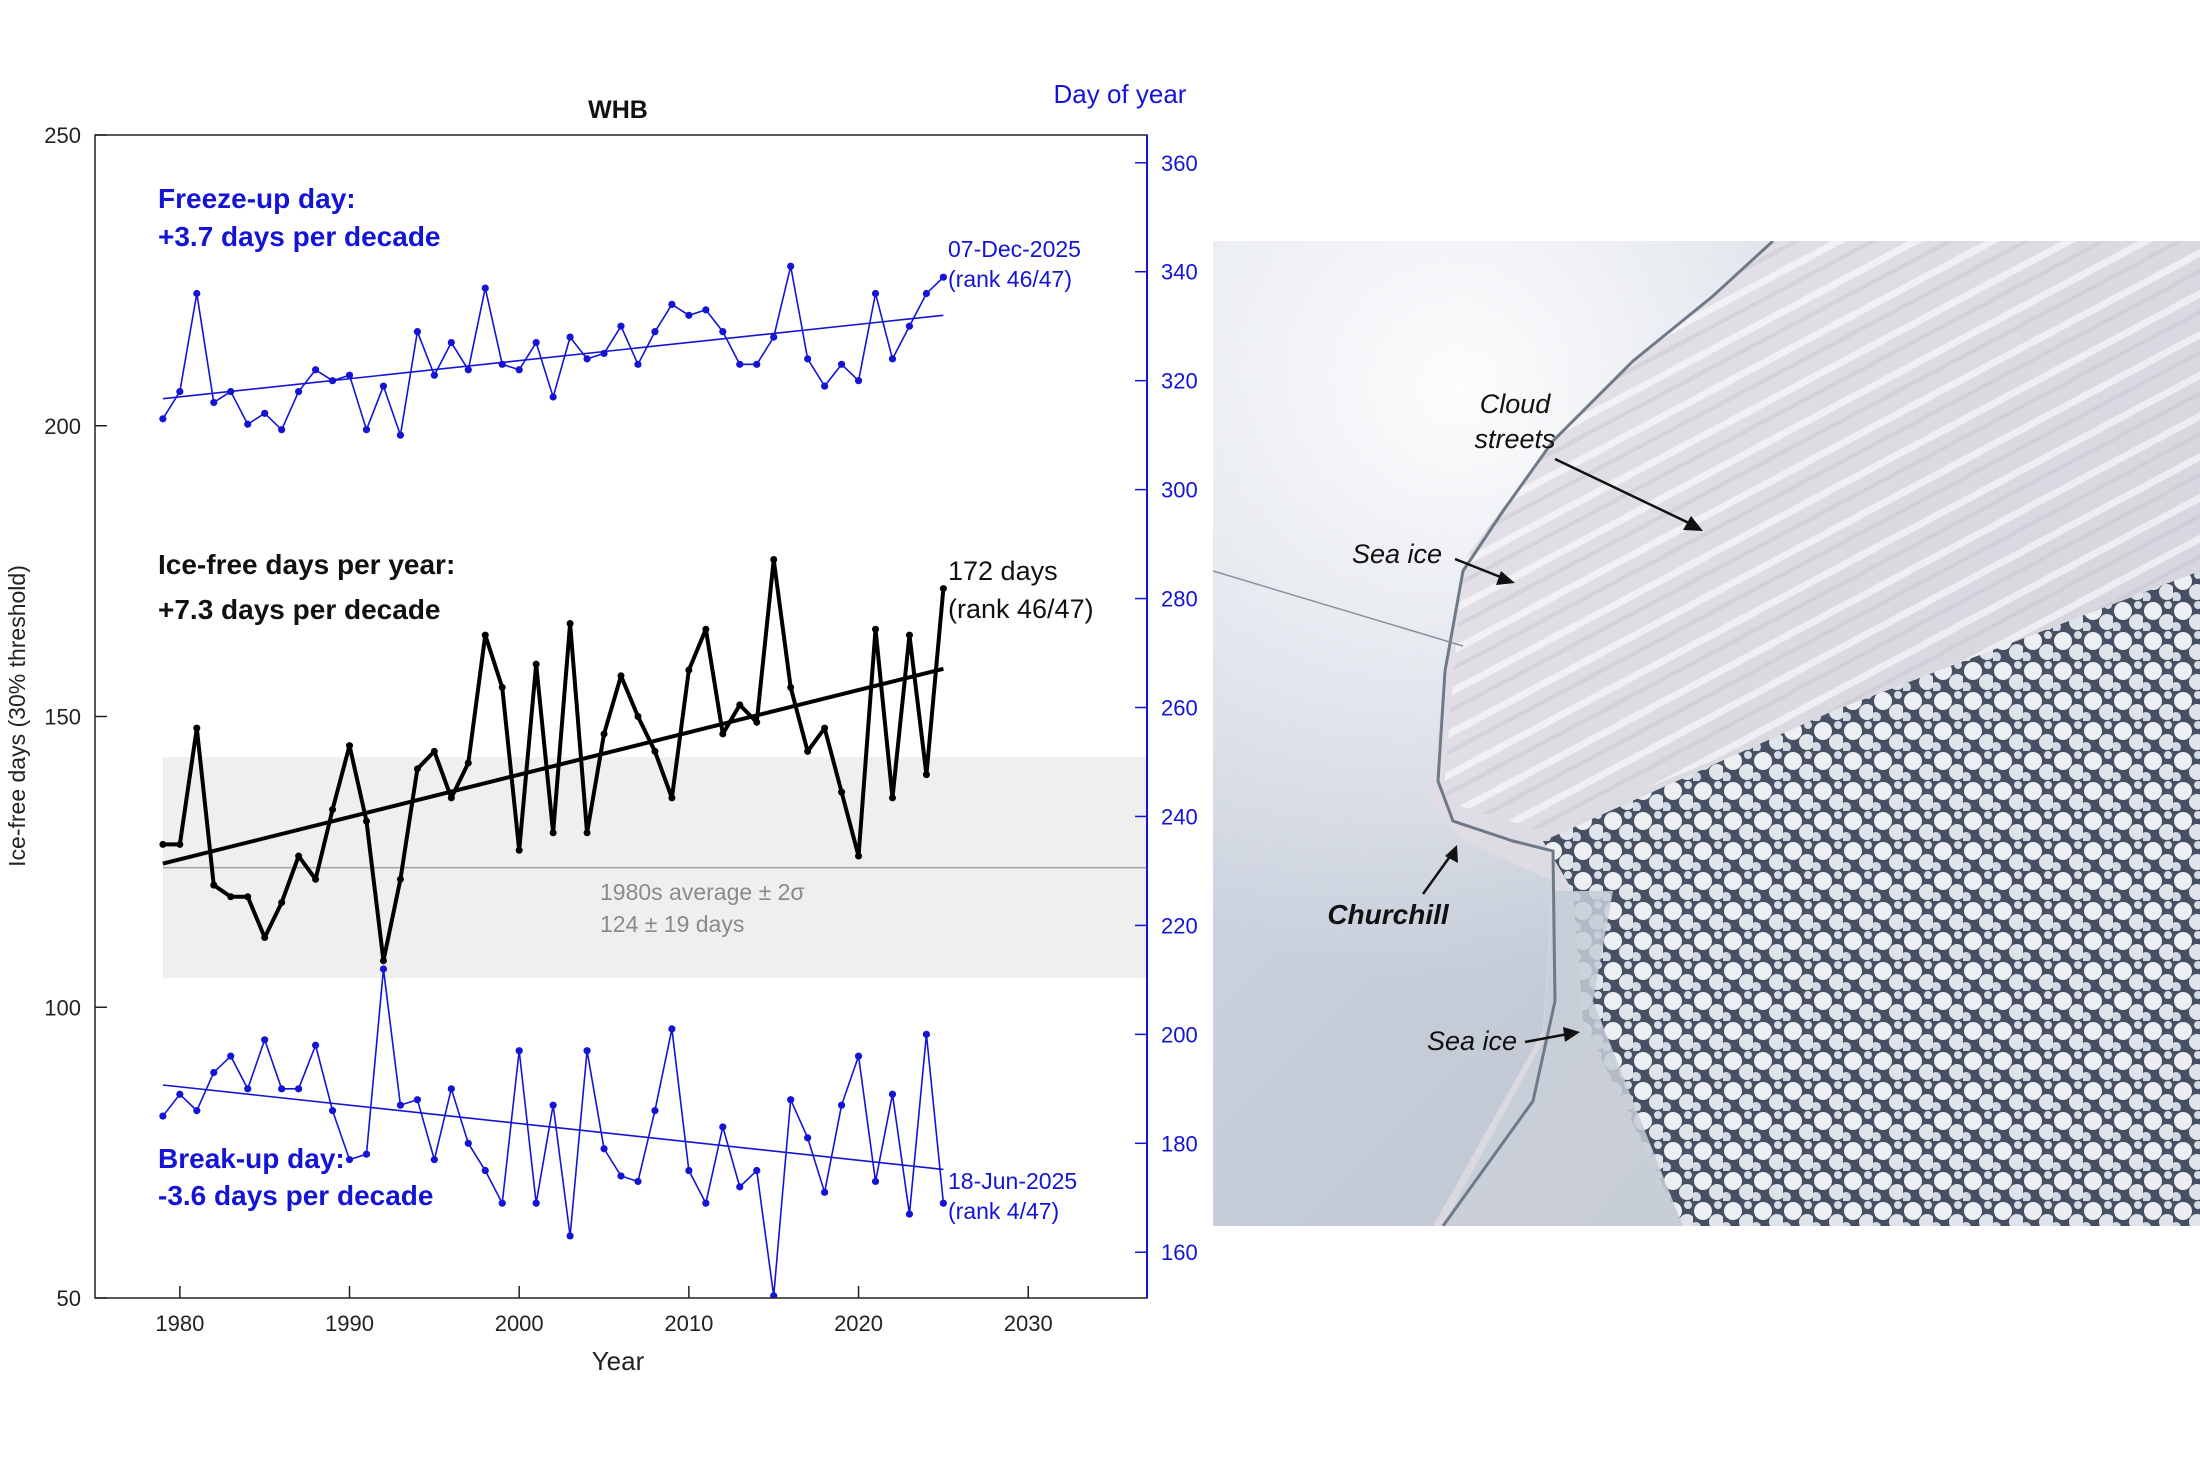 The width and height of the screenshot is (2200, 1467). I want to click on svg-text: streets, so click(1514, 439).